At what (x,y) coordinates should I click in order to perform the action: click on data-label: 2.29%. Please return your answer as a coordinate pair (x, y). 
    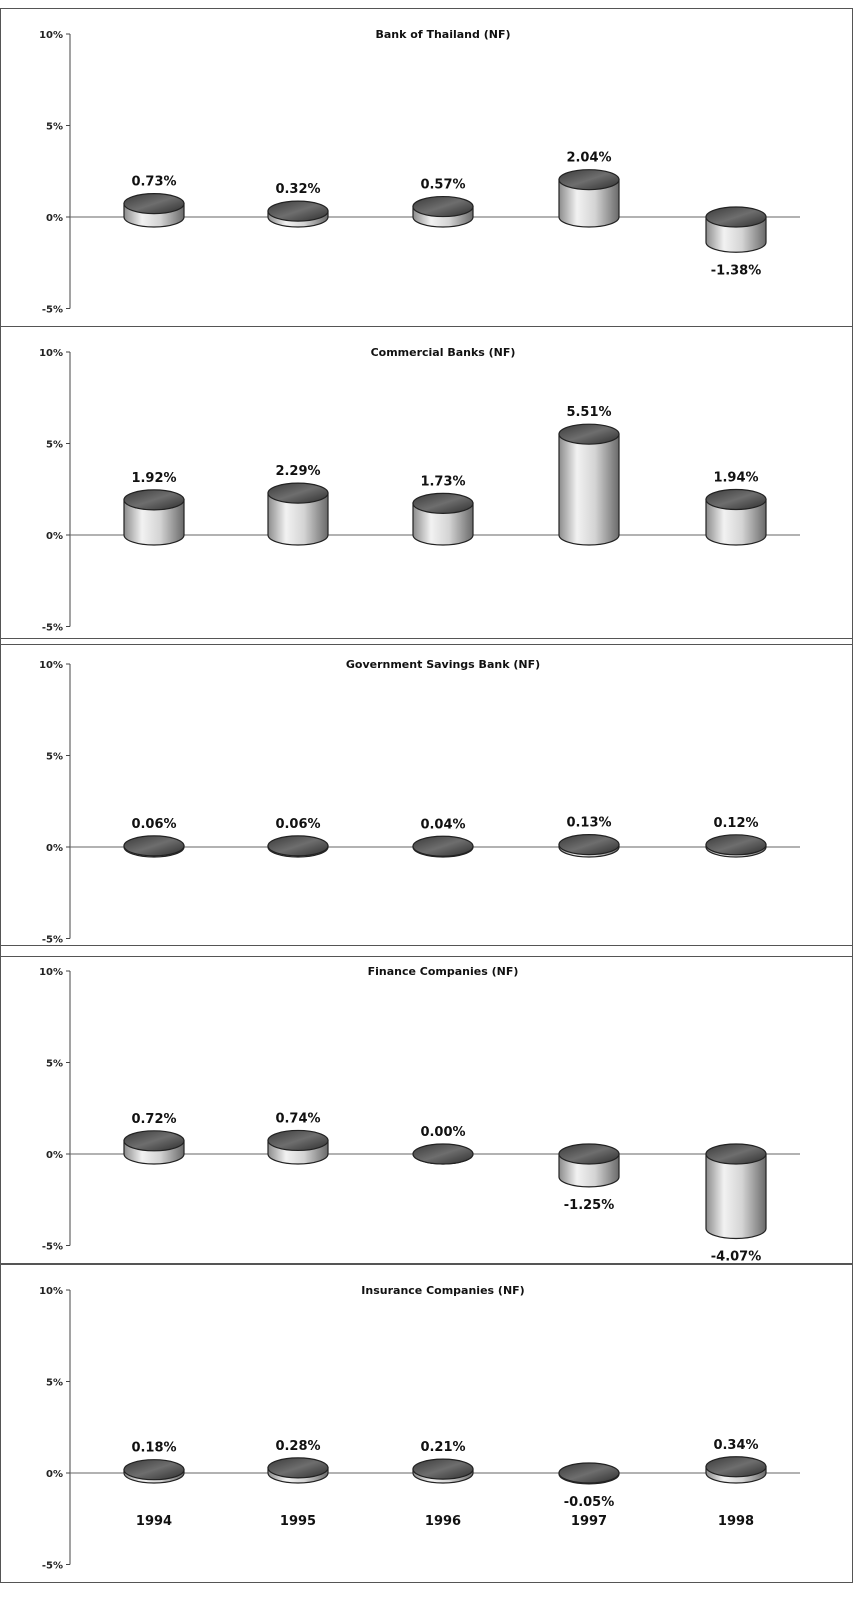
    Looking at the image, I should click on (297, 471).